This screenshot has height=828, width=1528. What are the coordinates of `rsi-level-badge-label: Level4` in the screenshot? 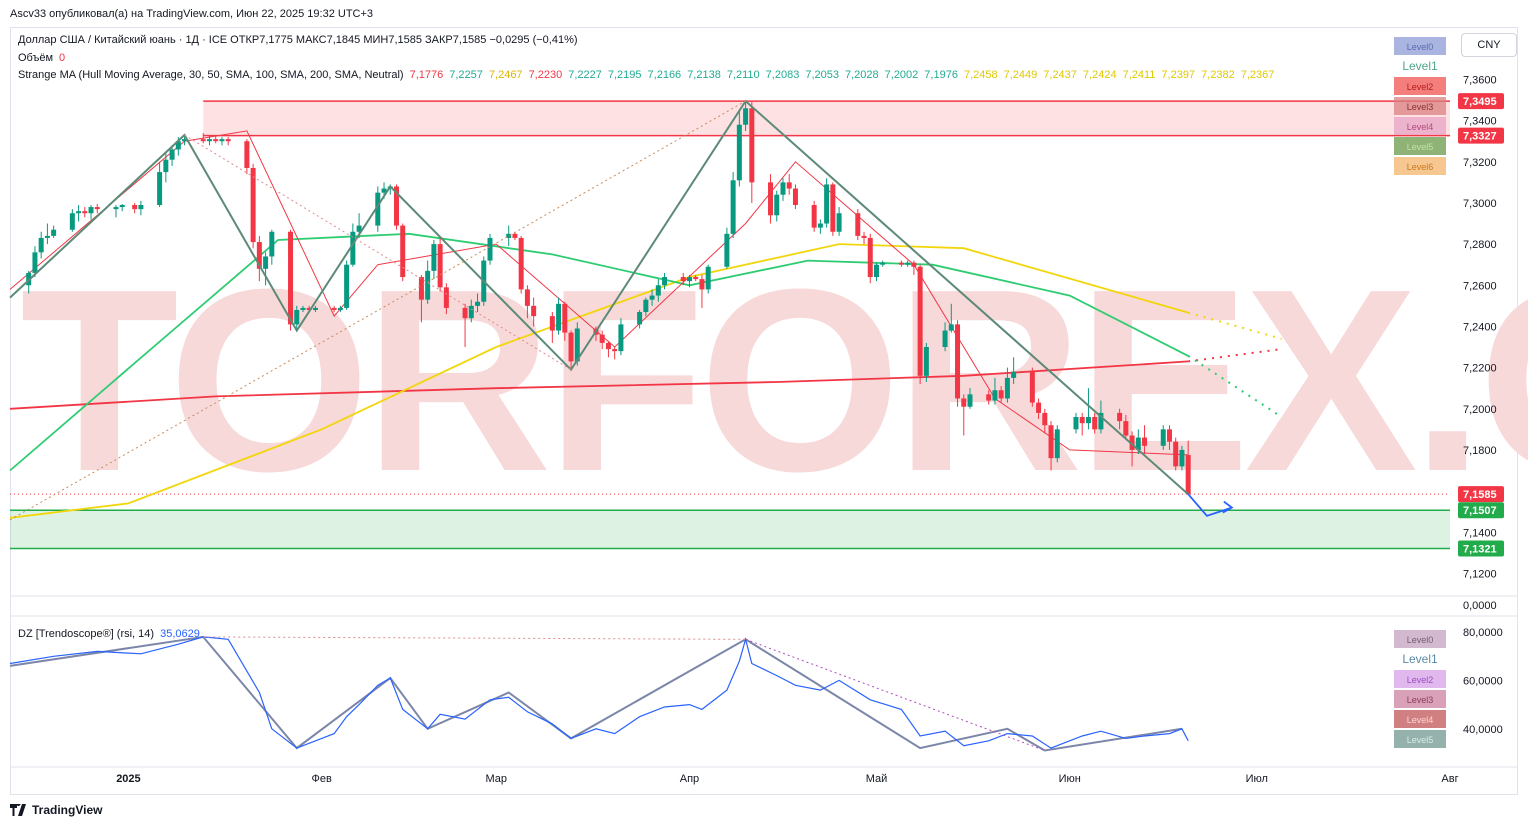 It's located at (1420, 720).